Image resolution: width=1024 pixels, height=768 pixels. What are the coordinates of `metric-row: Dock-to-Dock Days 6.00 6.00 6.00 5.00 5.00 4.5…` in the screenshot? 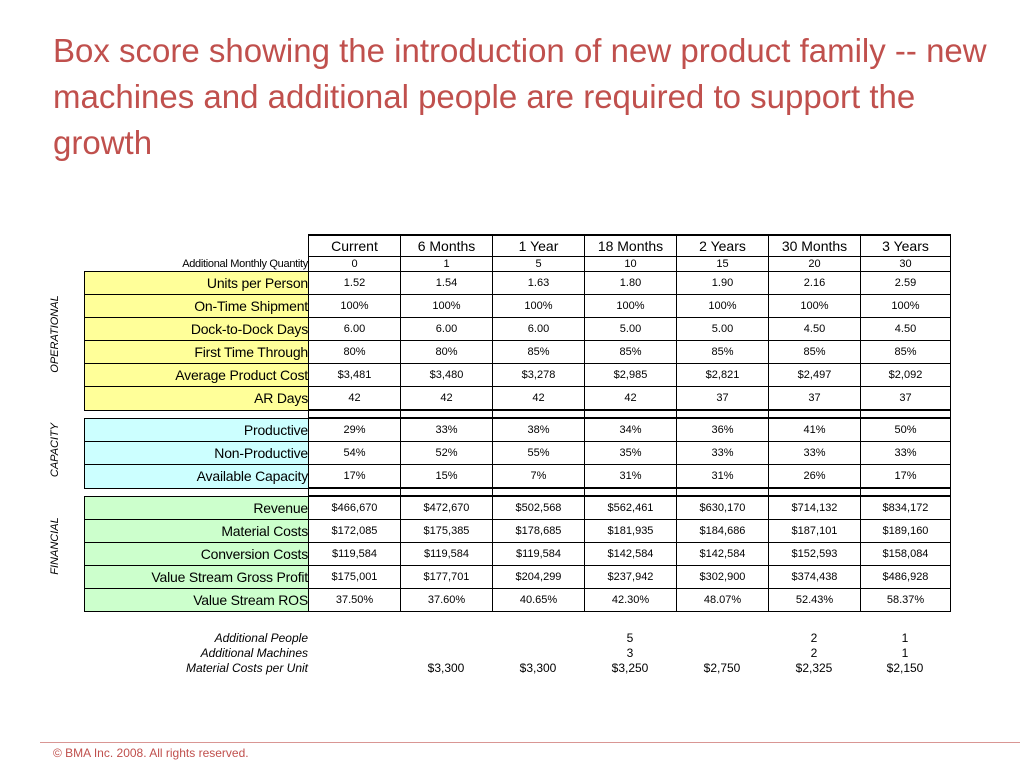 It's located at (517, 329).